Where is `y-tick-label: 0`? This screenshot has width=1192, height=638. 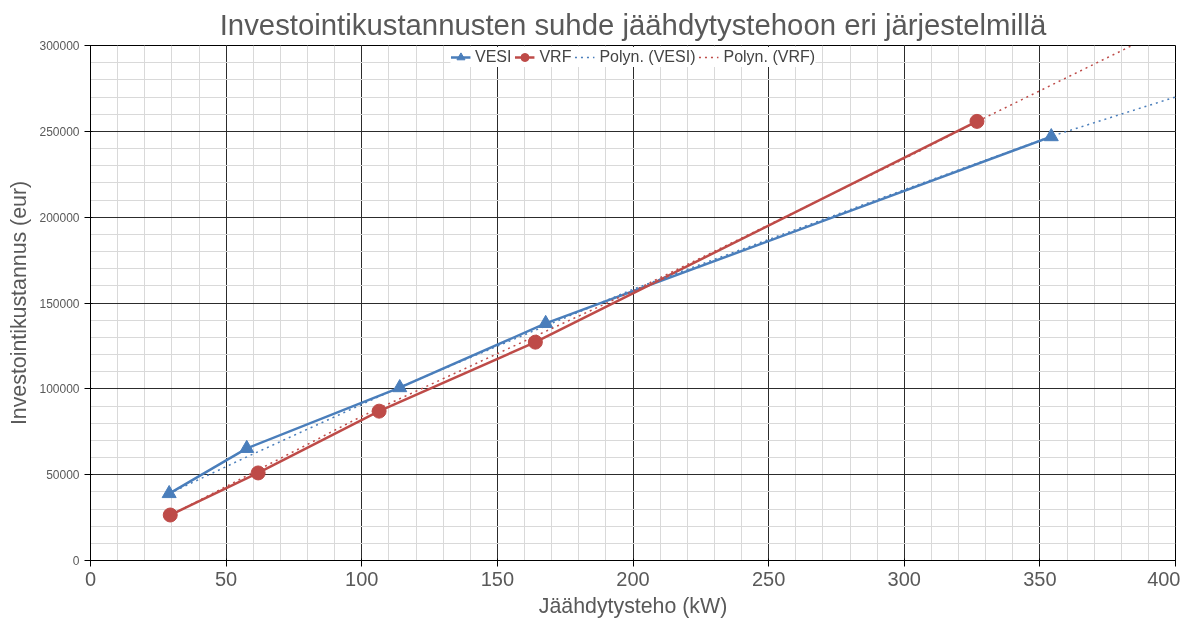 y-tick-label: 0 is located at coordinates (76, 561).